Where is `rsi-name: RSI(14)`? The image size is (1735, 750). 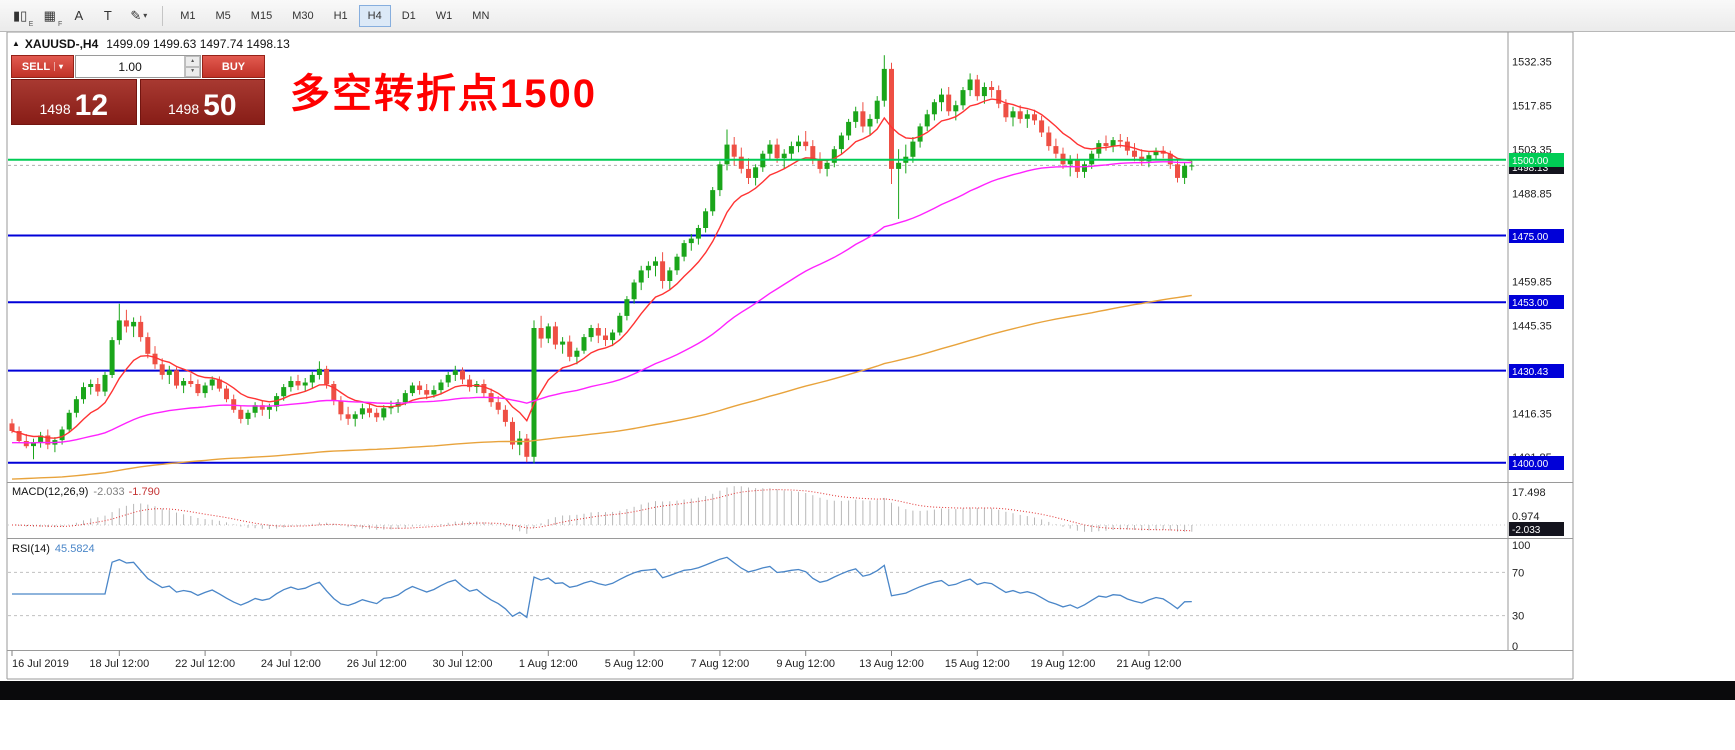 rsi-name: RSI(14) is located at coordinates (31, 549).